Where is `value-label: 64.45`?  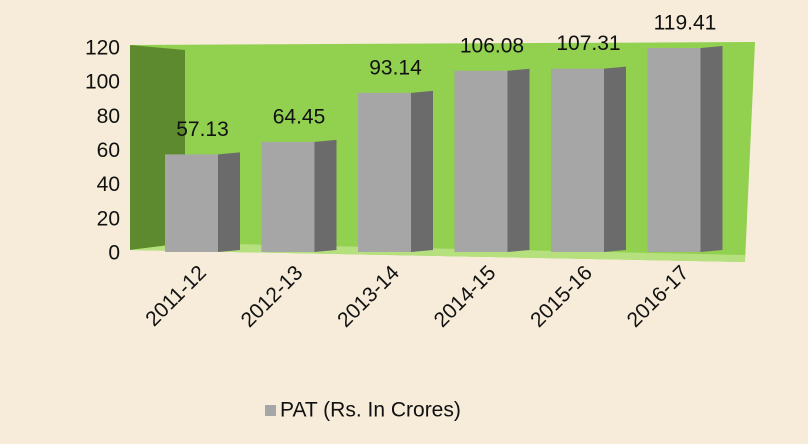
value-label: 64.45 is located at coordinates (299, 116).